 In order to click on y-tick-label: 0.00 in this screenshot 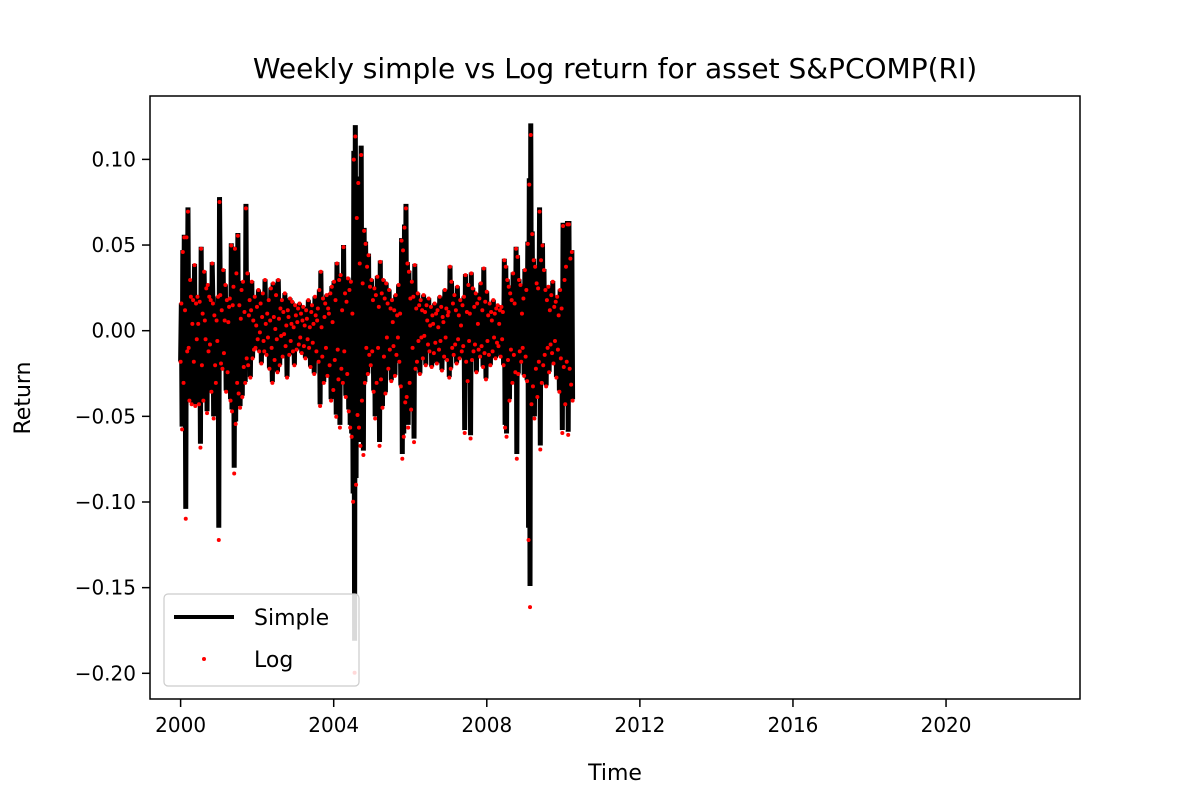, I will do `click(113, 331)`.